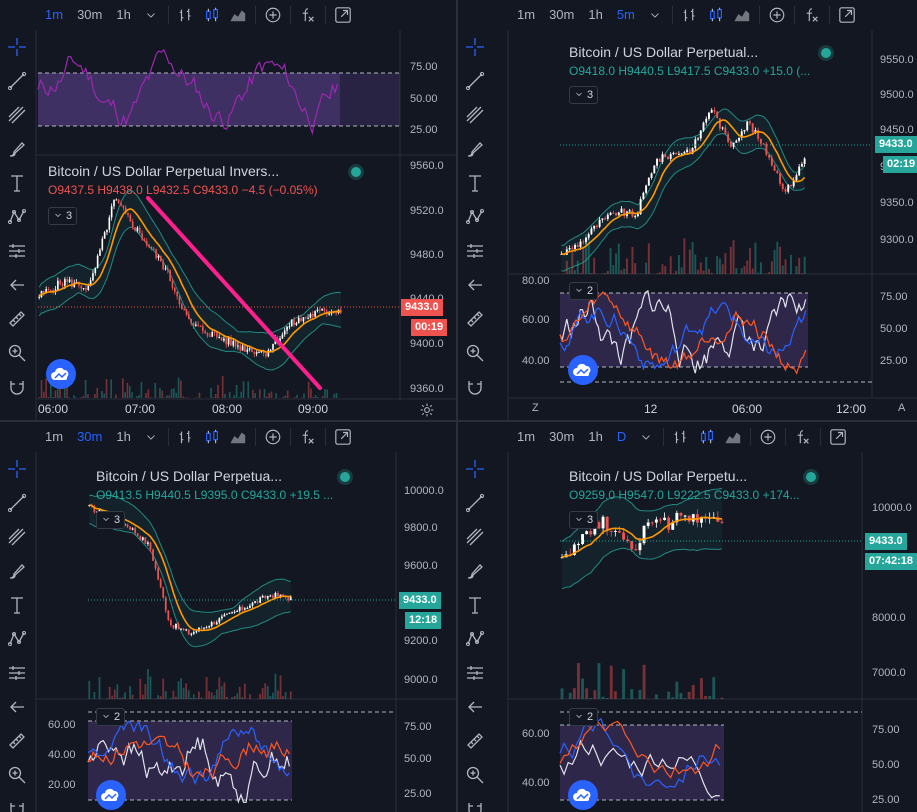 The width and height of the screenshot is (917, 812). I want to click on vertical-splitter, so click(457, 406).